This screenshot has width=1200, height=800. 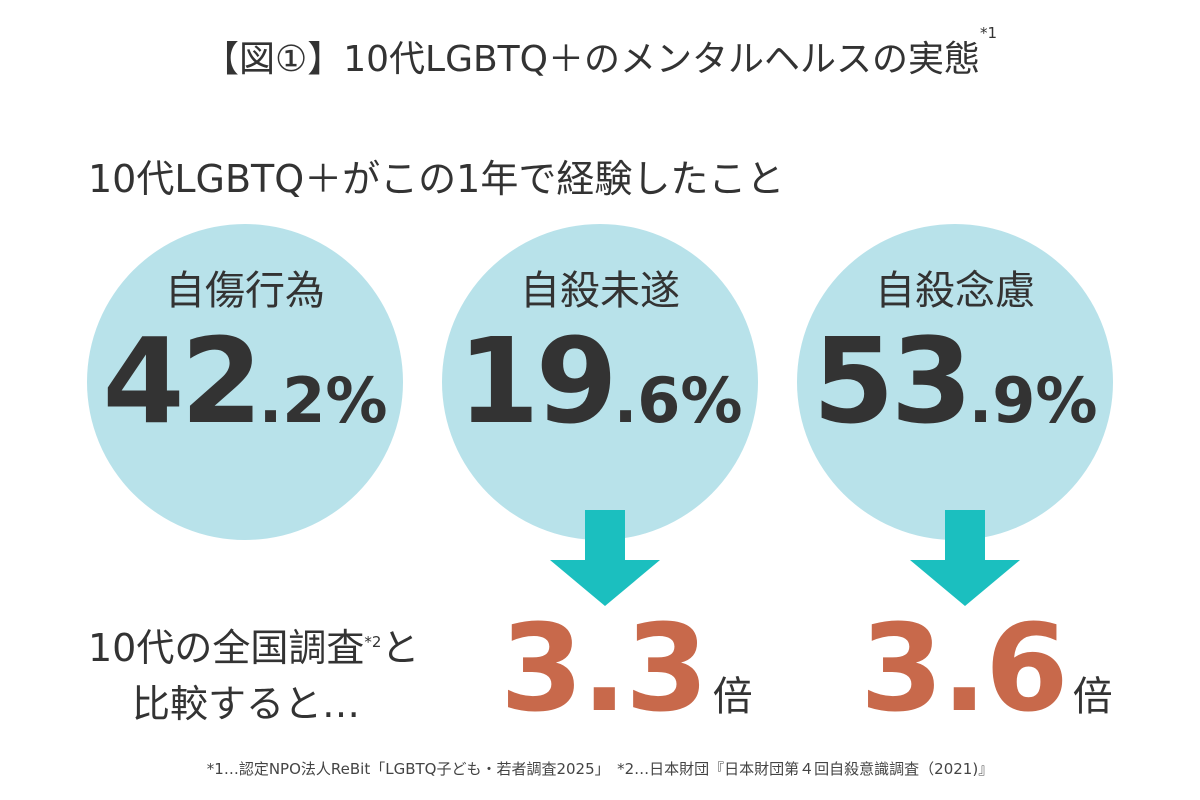 I want to click on stat-circle-suicide-attempt: 自殺未遂 19.6%, so click(x=600, y=382).